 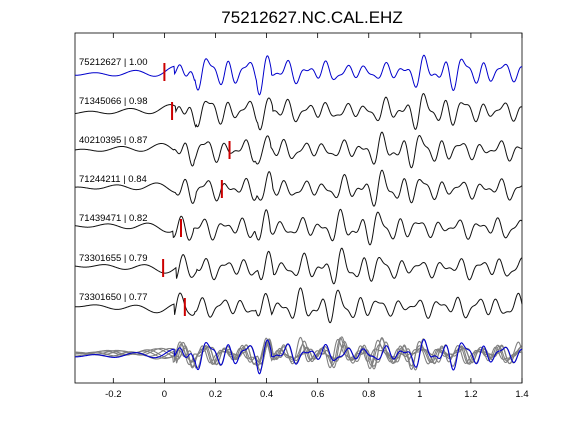 I want to click on overlay-reference-trace, so click(x=298, y=356).